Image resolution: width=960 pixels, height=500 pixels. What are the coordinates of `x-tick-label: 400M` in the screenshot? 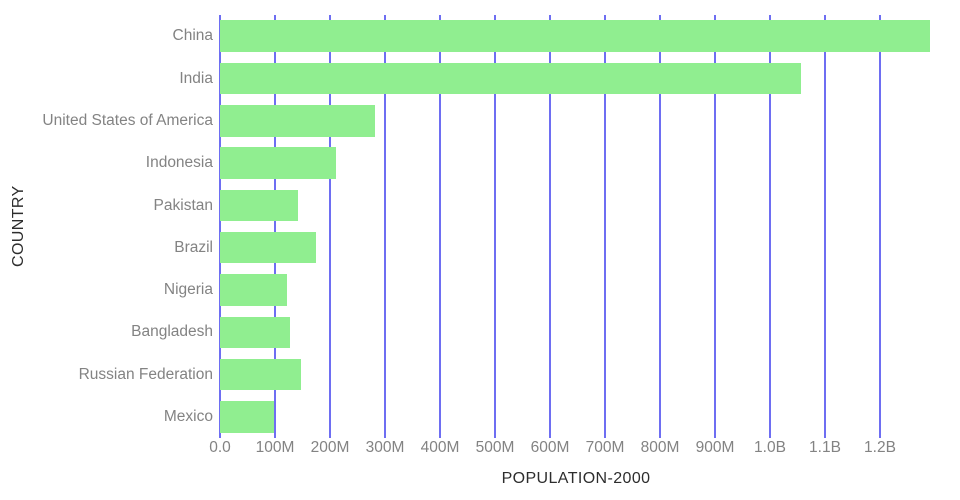 It's located at (440, 447).